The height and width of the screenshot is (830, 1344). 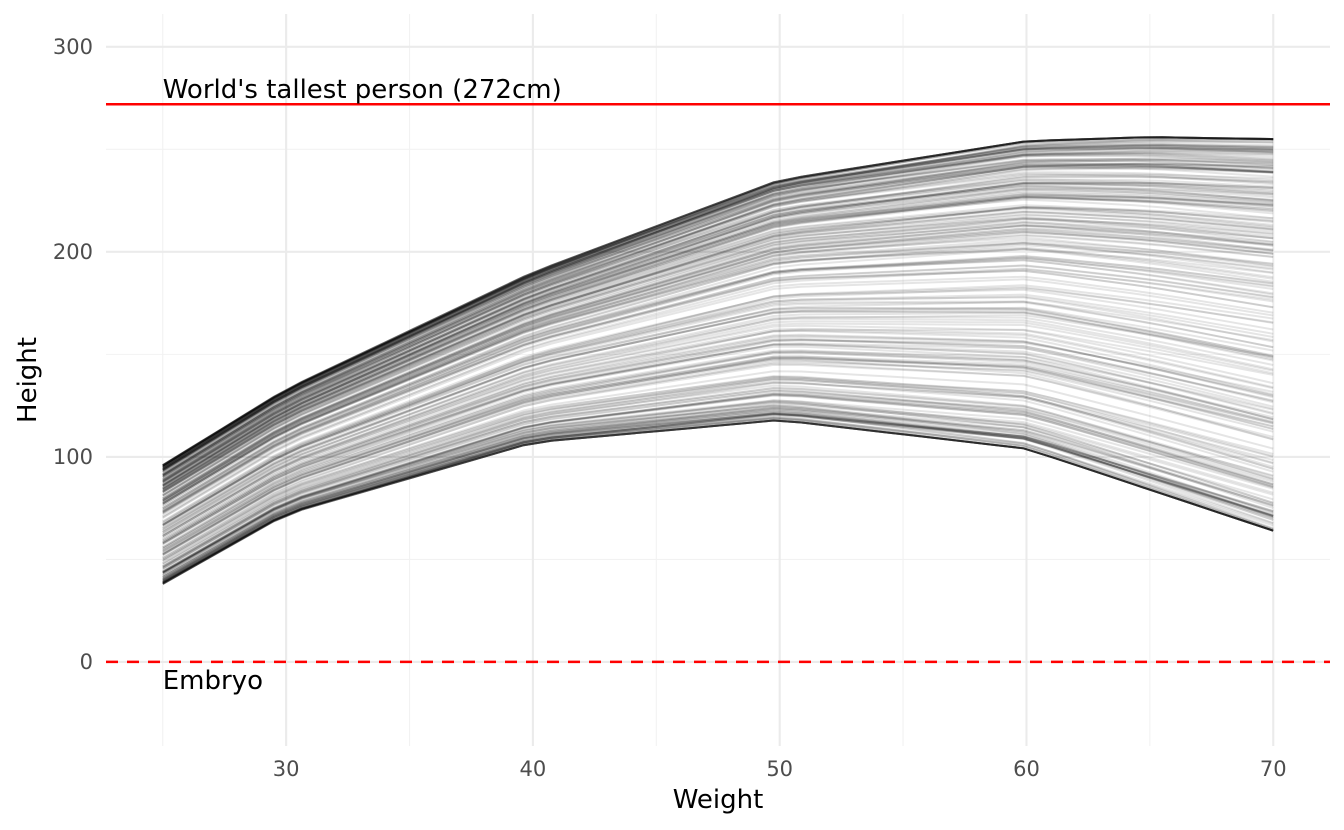 I want to click on x-tick-label: 70, so click(x=1273, y=769).